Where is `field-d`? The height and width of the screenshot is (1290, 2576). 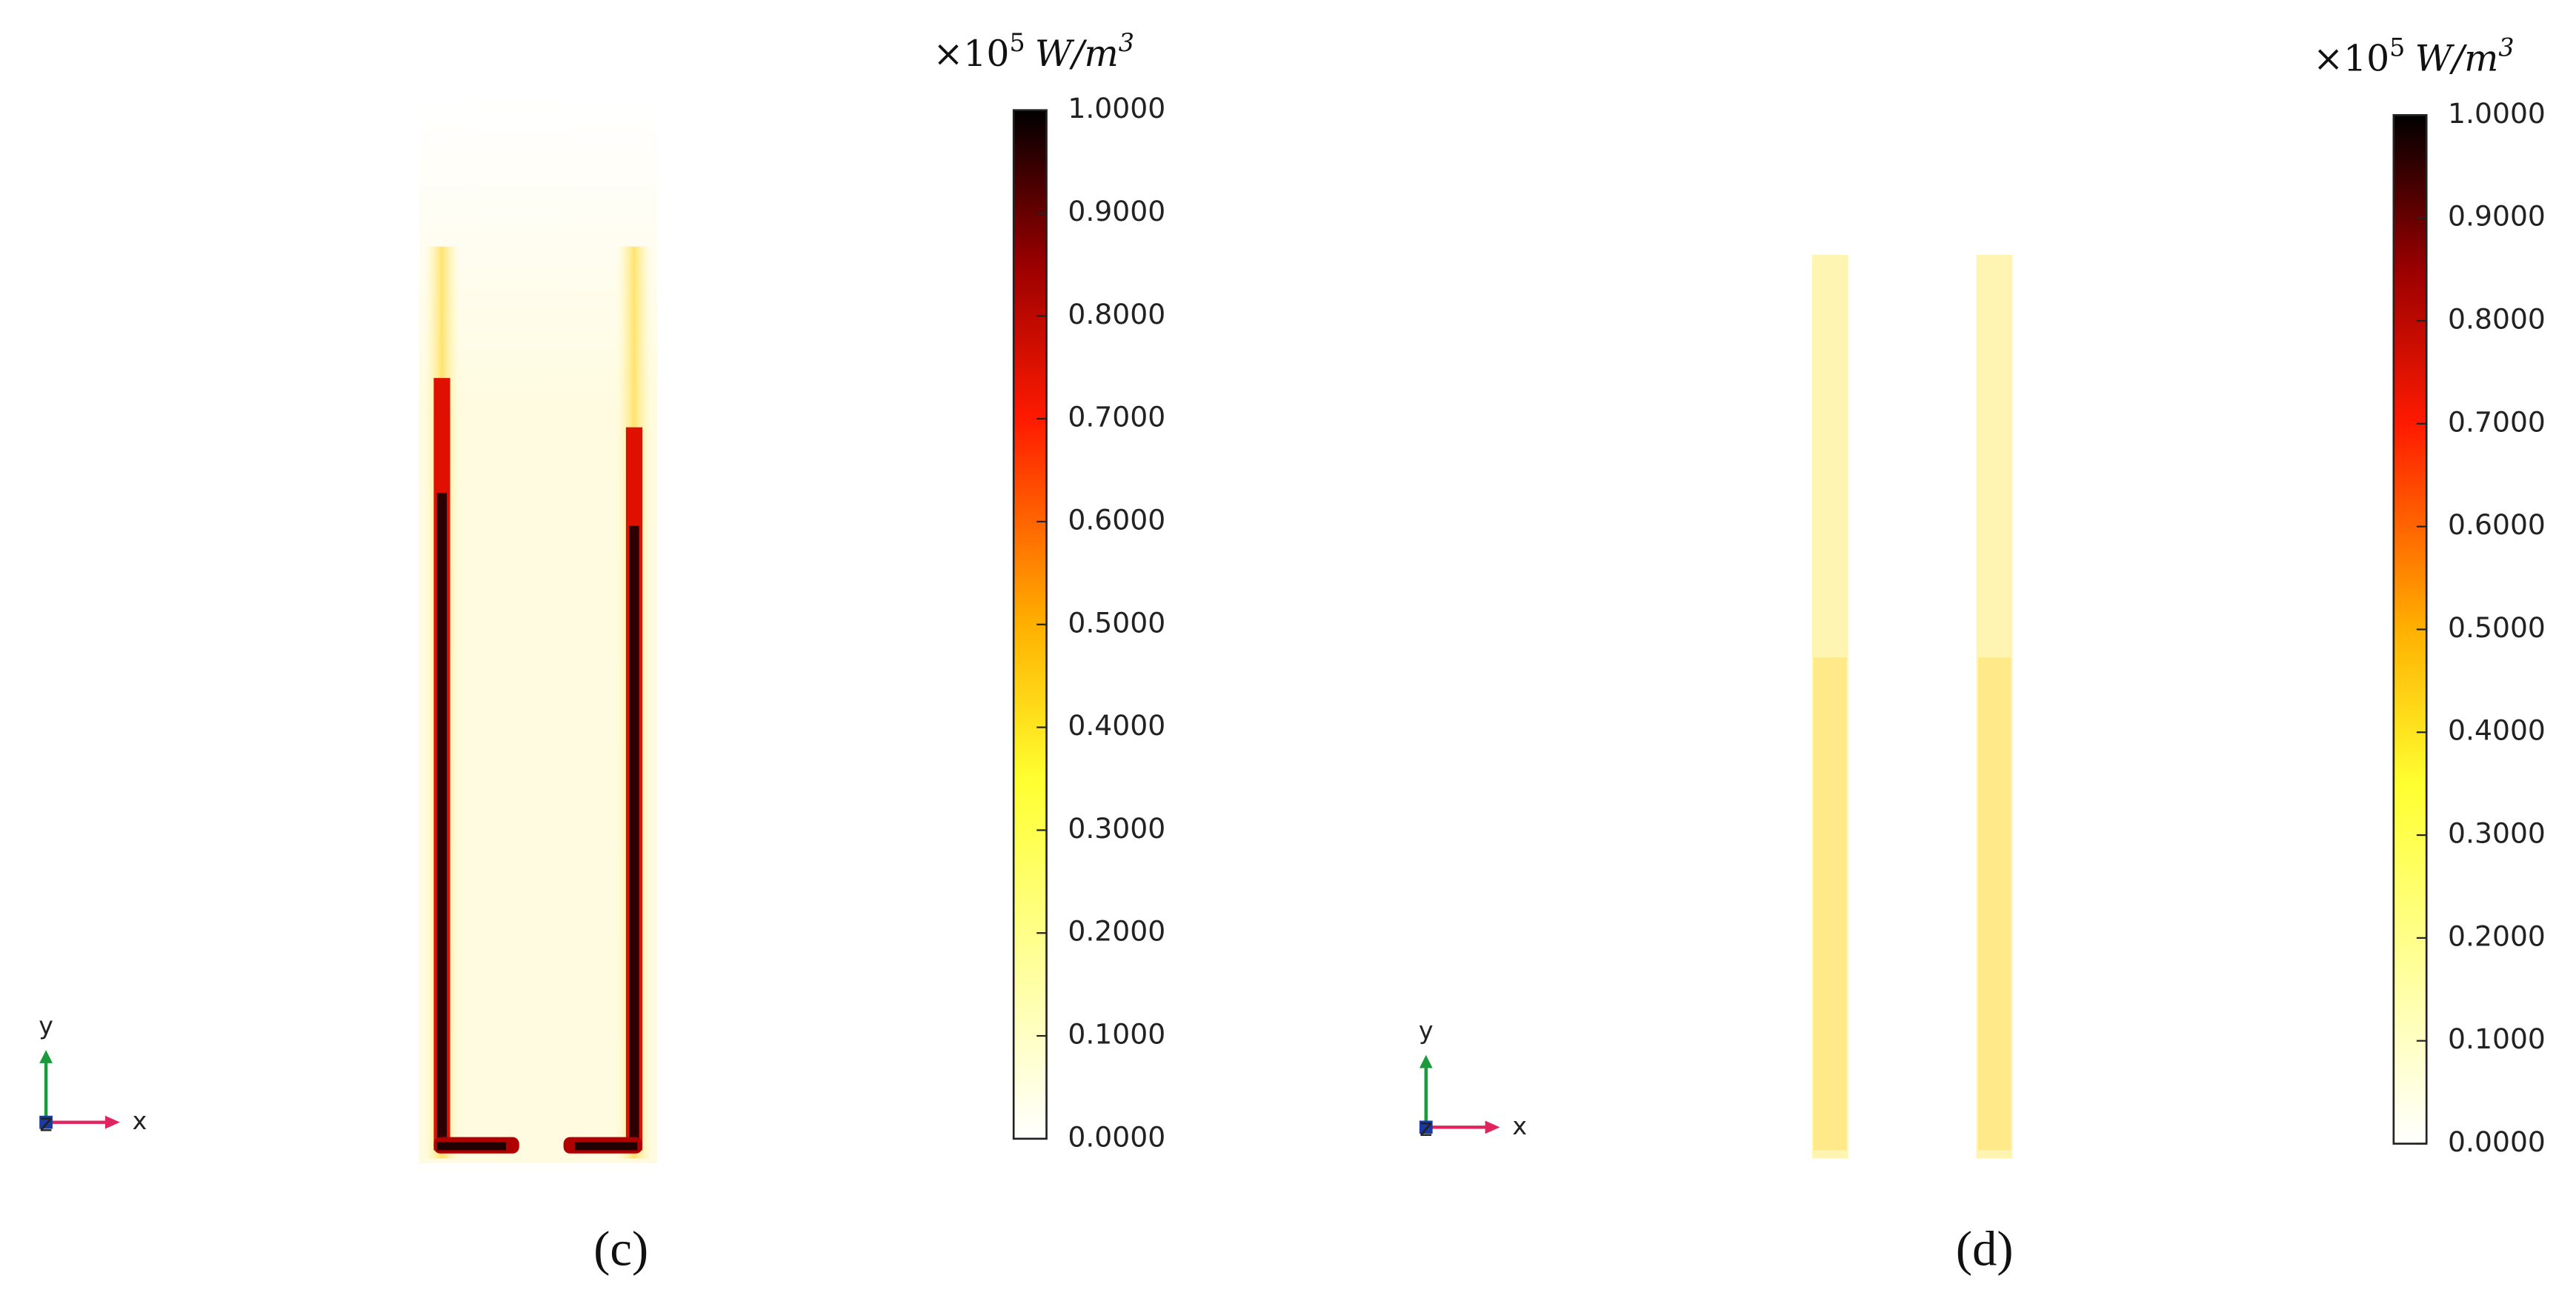 field-d is located at coordinates (1912, 706).